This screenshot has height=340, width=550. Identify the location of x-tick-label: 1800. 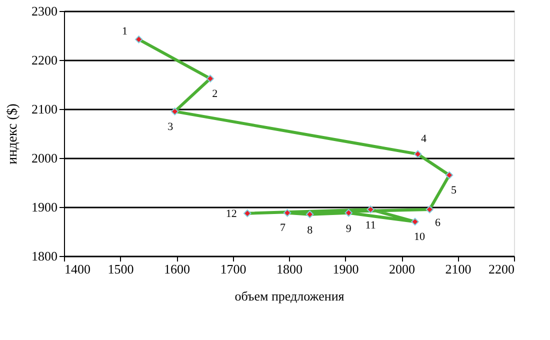
(289, 269).